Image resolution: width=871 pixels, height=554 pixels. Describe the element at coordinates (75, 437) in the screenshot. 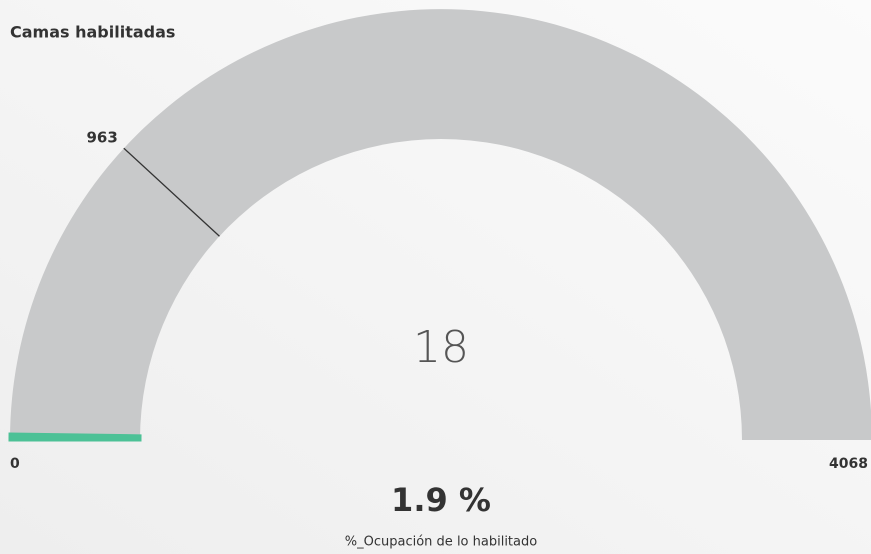

I see `gauge-value` at that location.